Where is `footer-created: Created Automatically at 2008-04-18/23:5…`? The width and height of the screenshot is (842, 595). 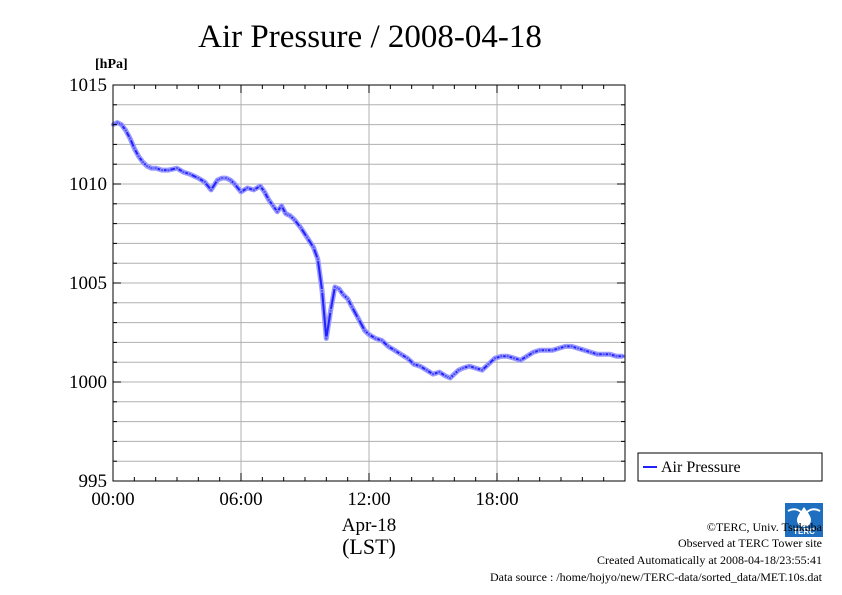 footer-created: Created Automatically at 2008-04-18/23:5… is located at coordinates (709, 560).